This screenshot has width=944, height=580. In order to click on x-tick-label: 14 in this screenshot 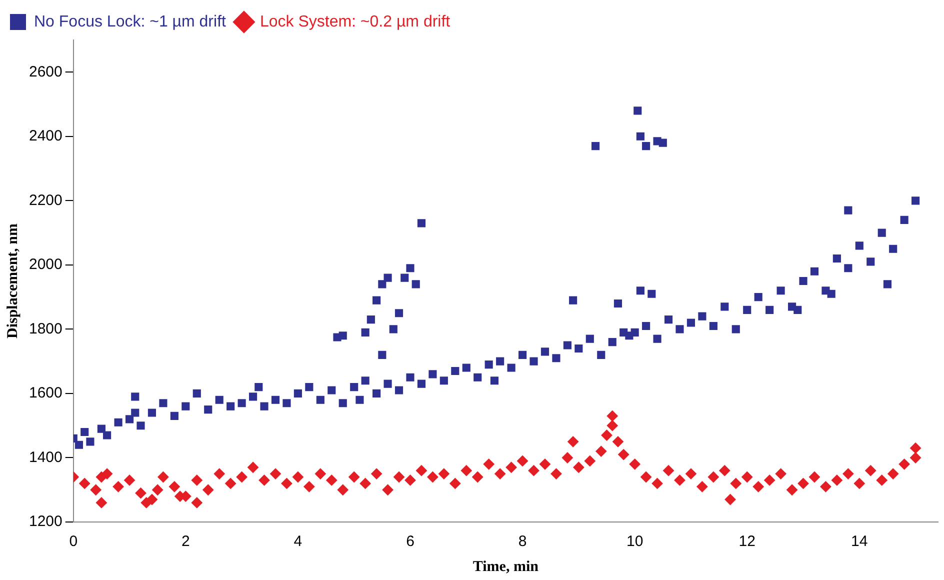, I will do `click(859, 541)`.